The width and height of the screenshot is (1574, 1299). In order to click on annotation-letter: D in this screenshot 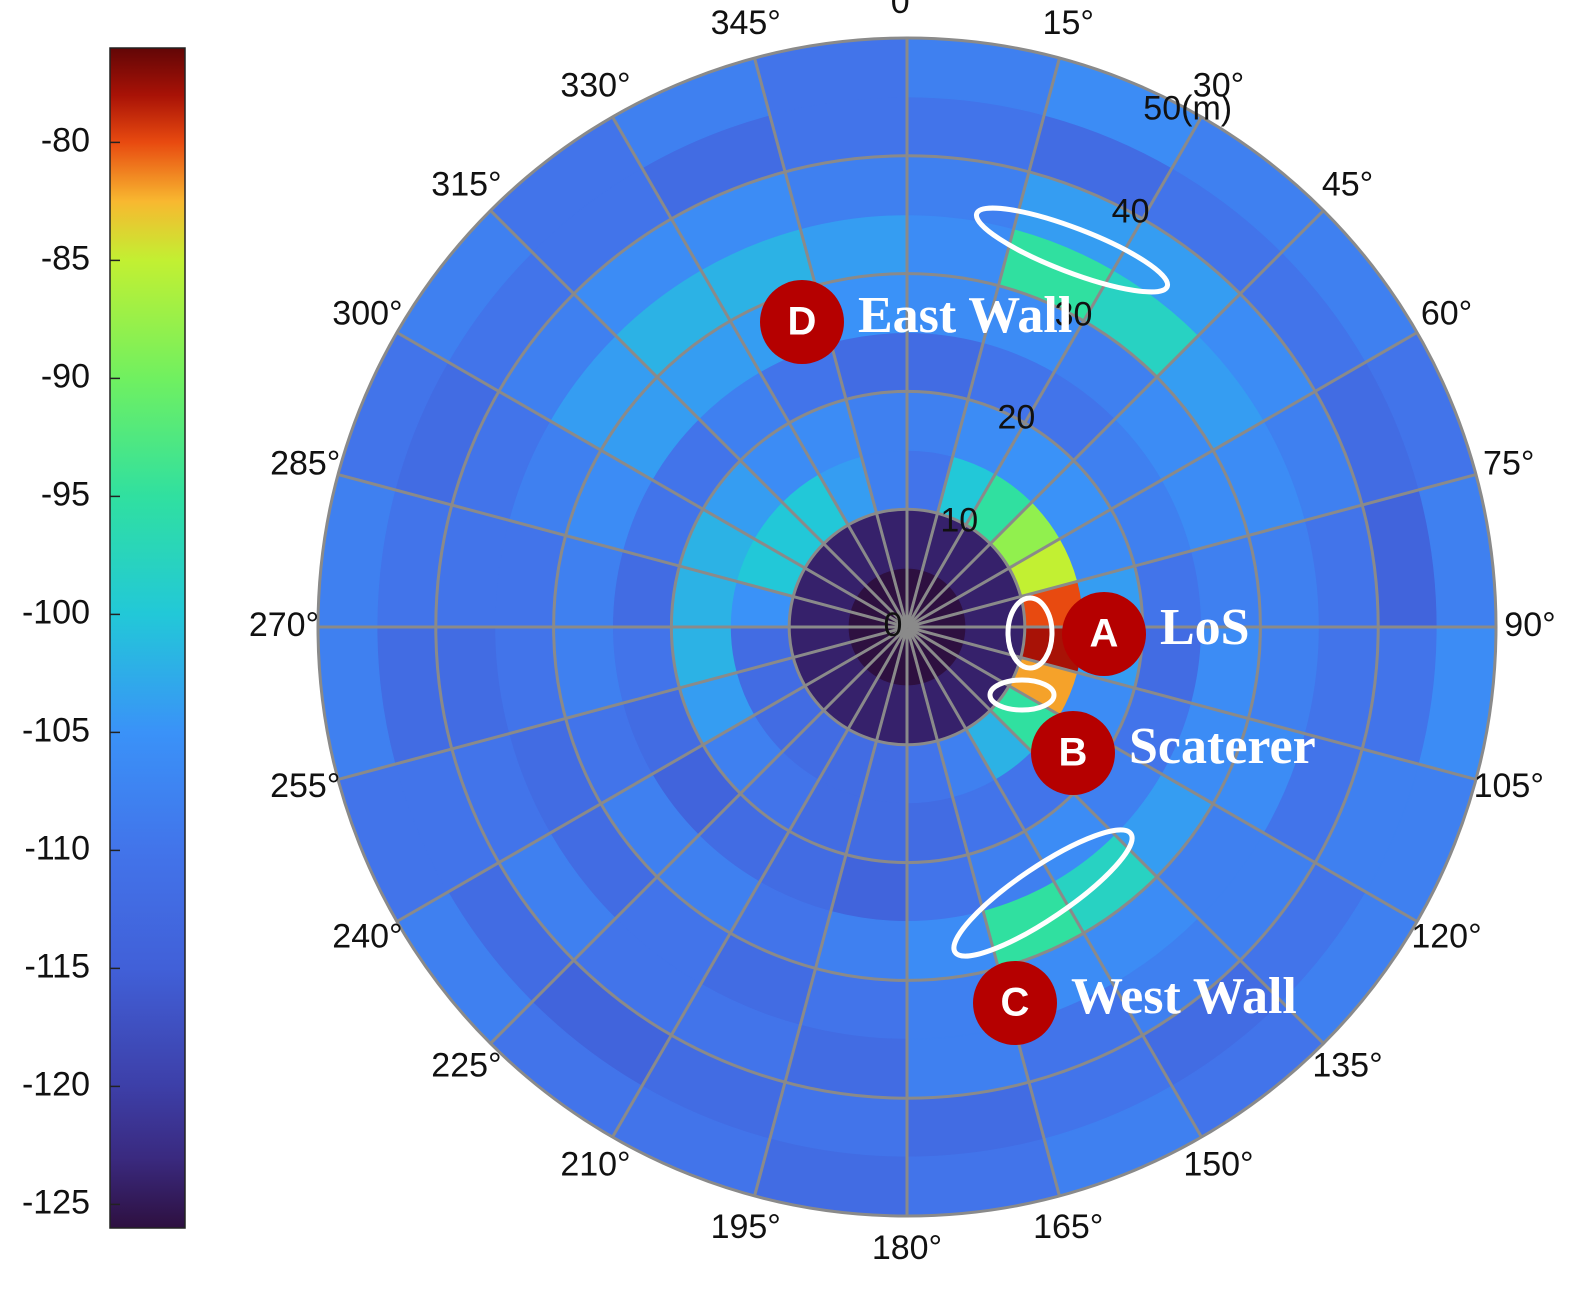, I will do `click(802, 322)`.